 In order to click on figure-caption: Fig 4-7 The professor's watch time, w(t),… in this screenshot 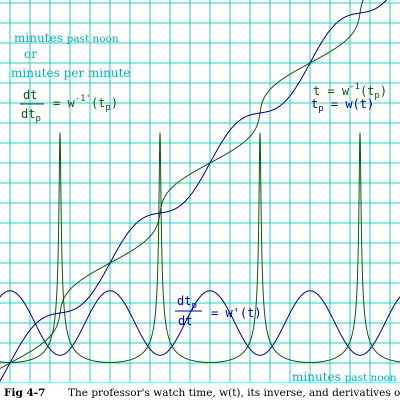, I will do `click(202, 393)`.